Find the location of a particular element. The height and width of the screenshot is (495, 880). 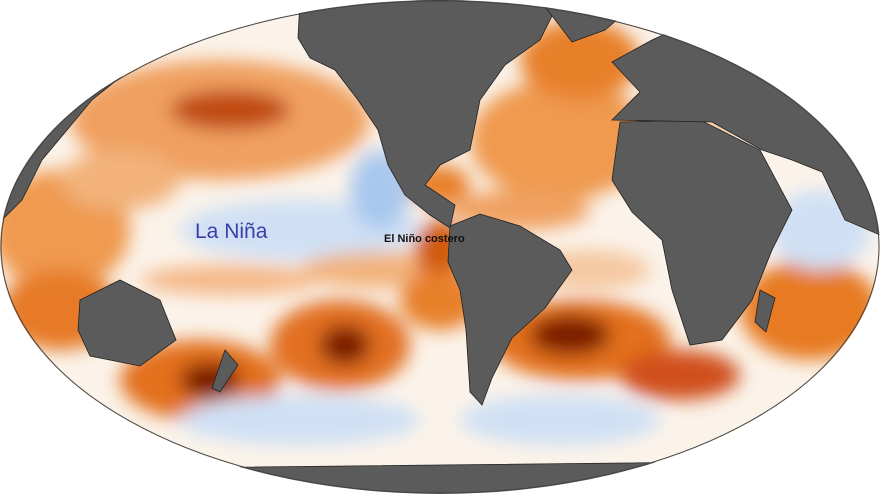

new-zealand is located at coordinates (225, 371).